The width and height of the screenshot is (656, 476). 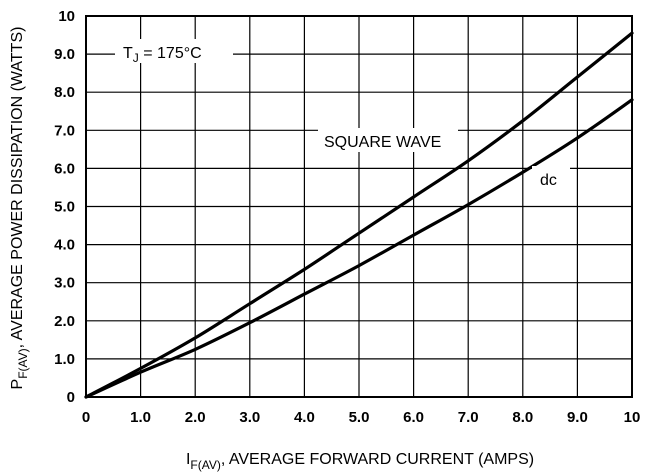 What do you see at coordinates (577, 417) in the screenshot?
I see `x-tick-label: 9.0` at bounding box center [577, 417].